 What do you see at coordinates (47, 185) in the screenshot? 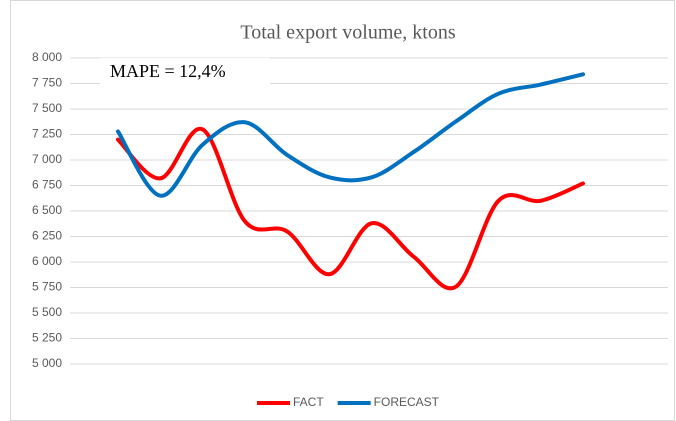
I see `y-tick-label: 6 750` at bounding box center [47, 185].